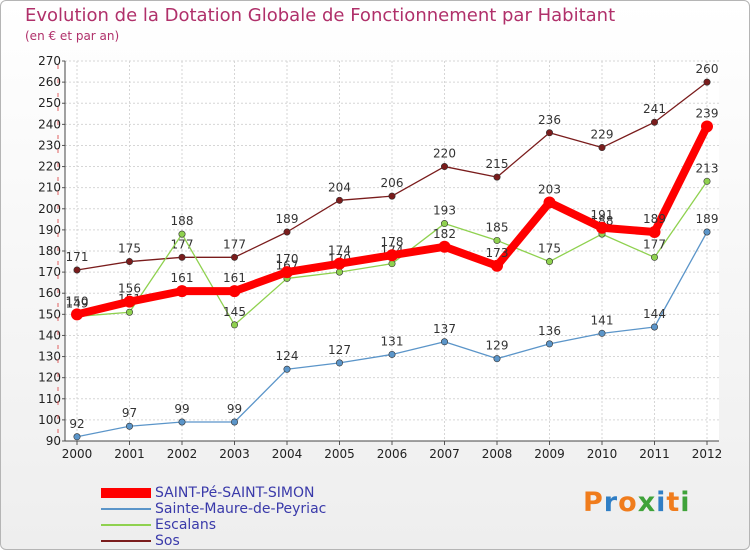 Image resolution: width=750 pixels, height=550 pixels. Describe the element at coordinates (49, 399) in the screenshot. I see `y-tick-label: 110` at that location.